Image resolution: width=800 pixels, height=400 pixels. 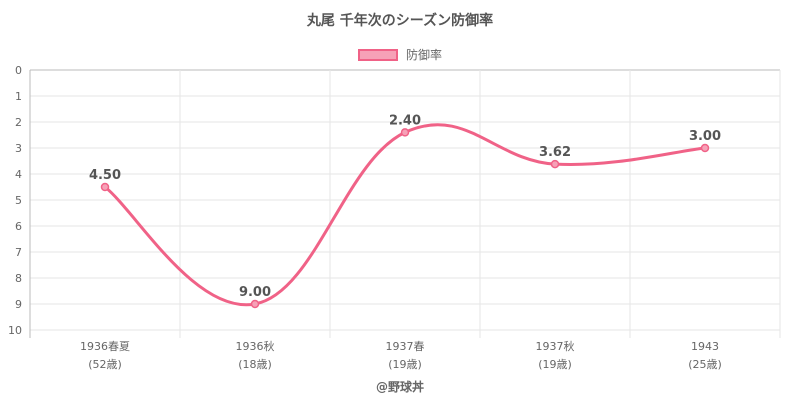 What do you see at coordinates (400, 54) in the screenshot?
I see `legend: 防御率` at bounding box center [400, 54].